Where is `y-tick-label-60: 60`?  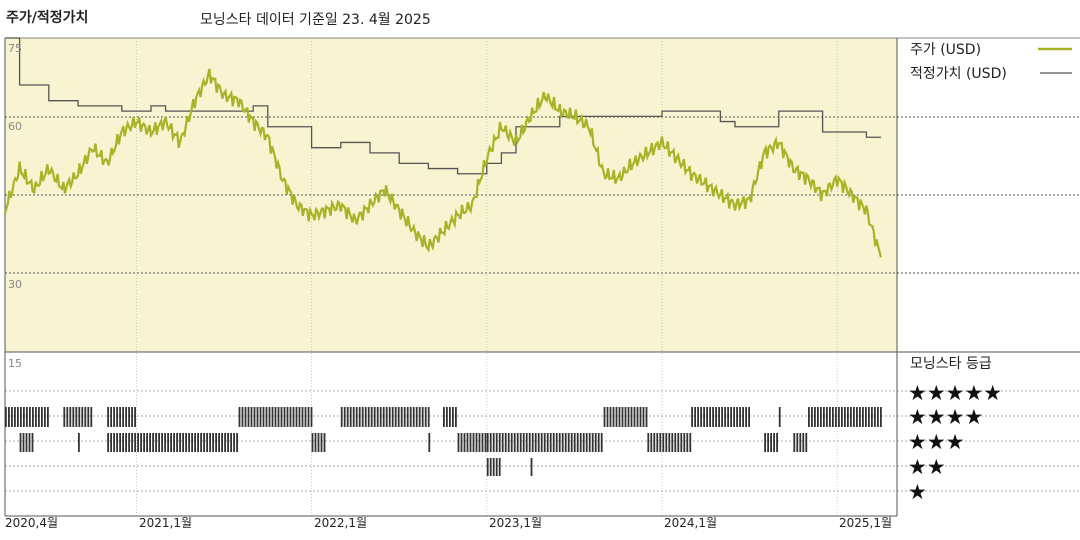 y-tick-label-60: 60 is located at coordinates (15, 126).